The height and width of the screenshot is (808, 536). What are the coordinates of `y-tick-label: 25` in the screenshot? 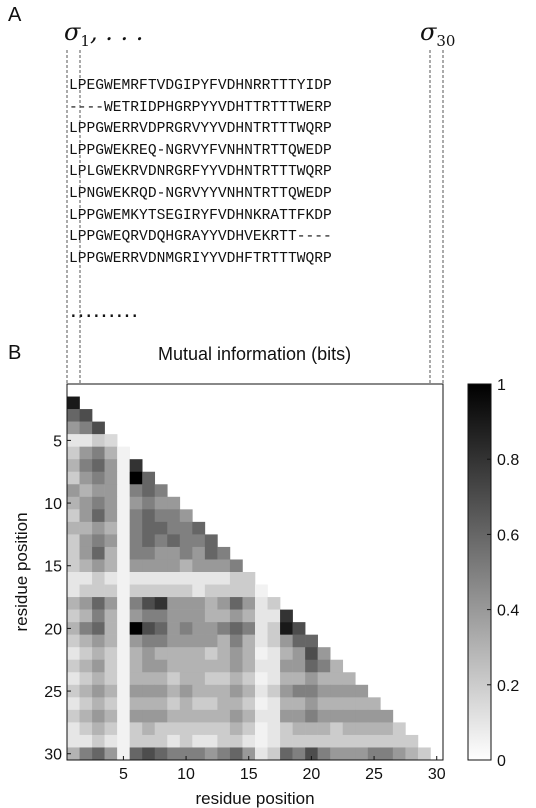 It's located at (53, 692).